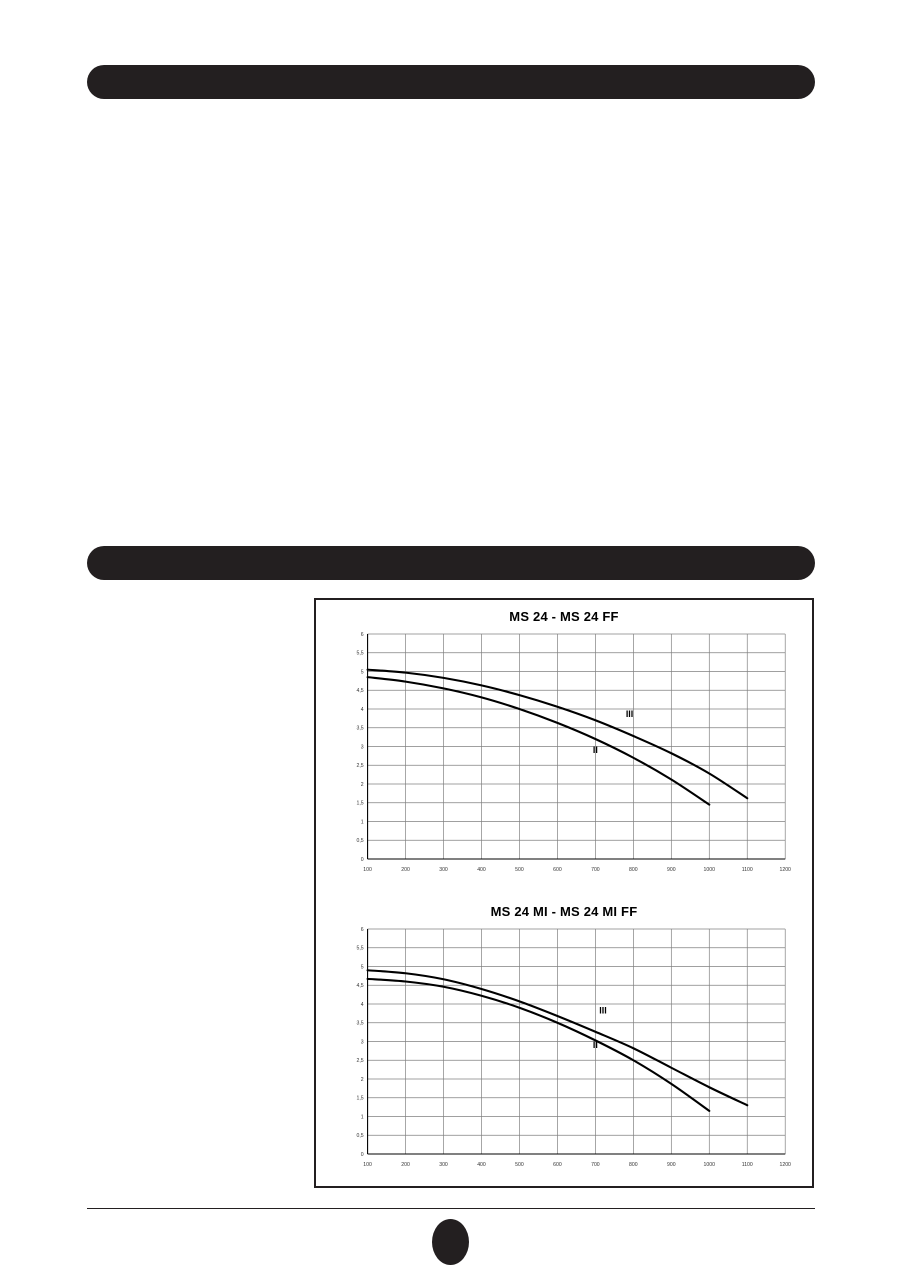  Describe the element at coordinates (451, 82) in the screenshot. I see `top-section-bar` at that location.